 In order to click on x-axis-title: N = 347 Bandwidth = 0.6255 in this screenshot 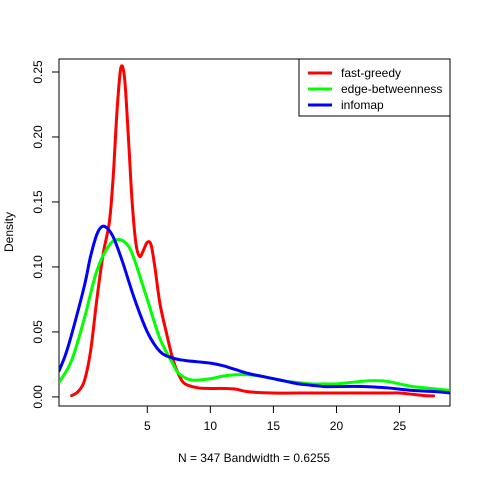, I will do `click(254, 458)`.